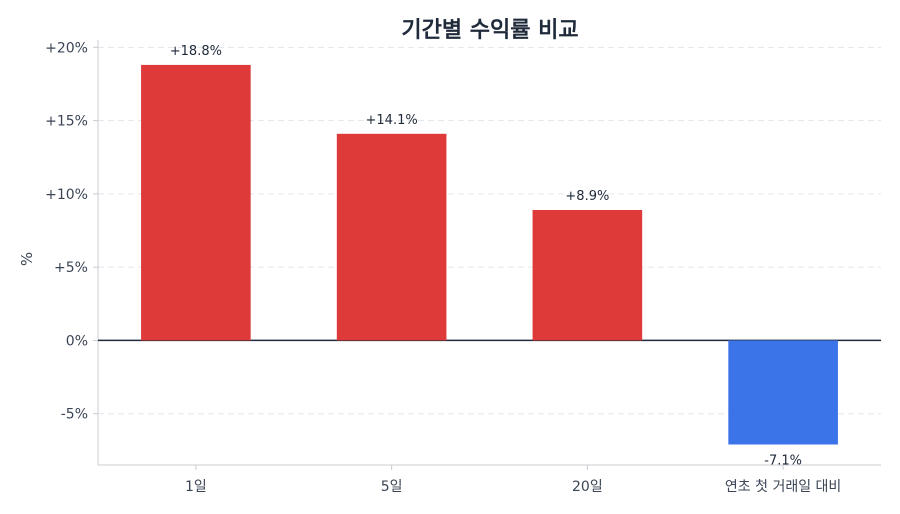 This screenshot has width=900, height=514. Describe the element at coordinates (587, 487) in the screenshot. I see `x-tick-label: 20일` at that location.